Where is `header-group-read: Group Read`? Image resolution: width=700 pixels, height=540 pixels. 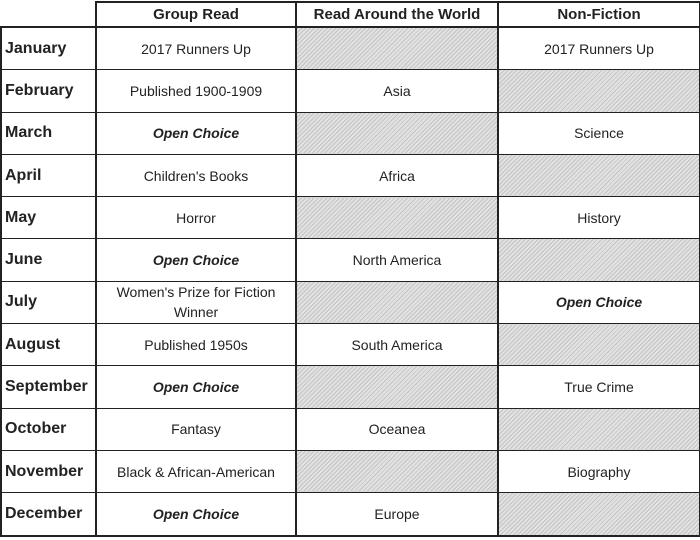 header-group-read: Group Read is located at coordinates (196, 14).